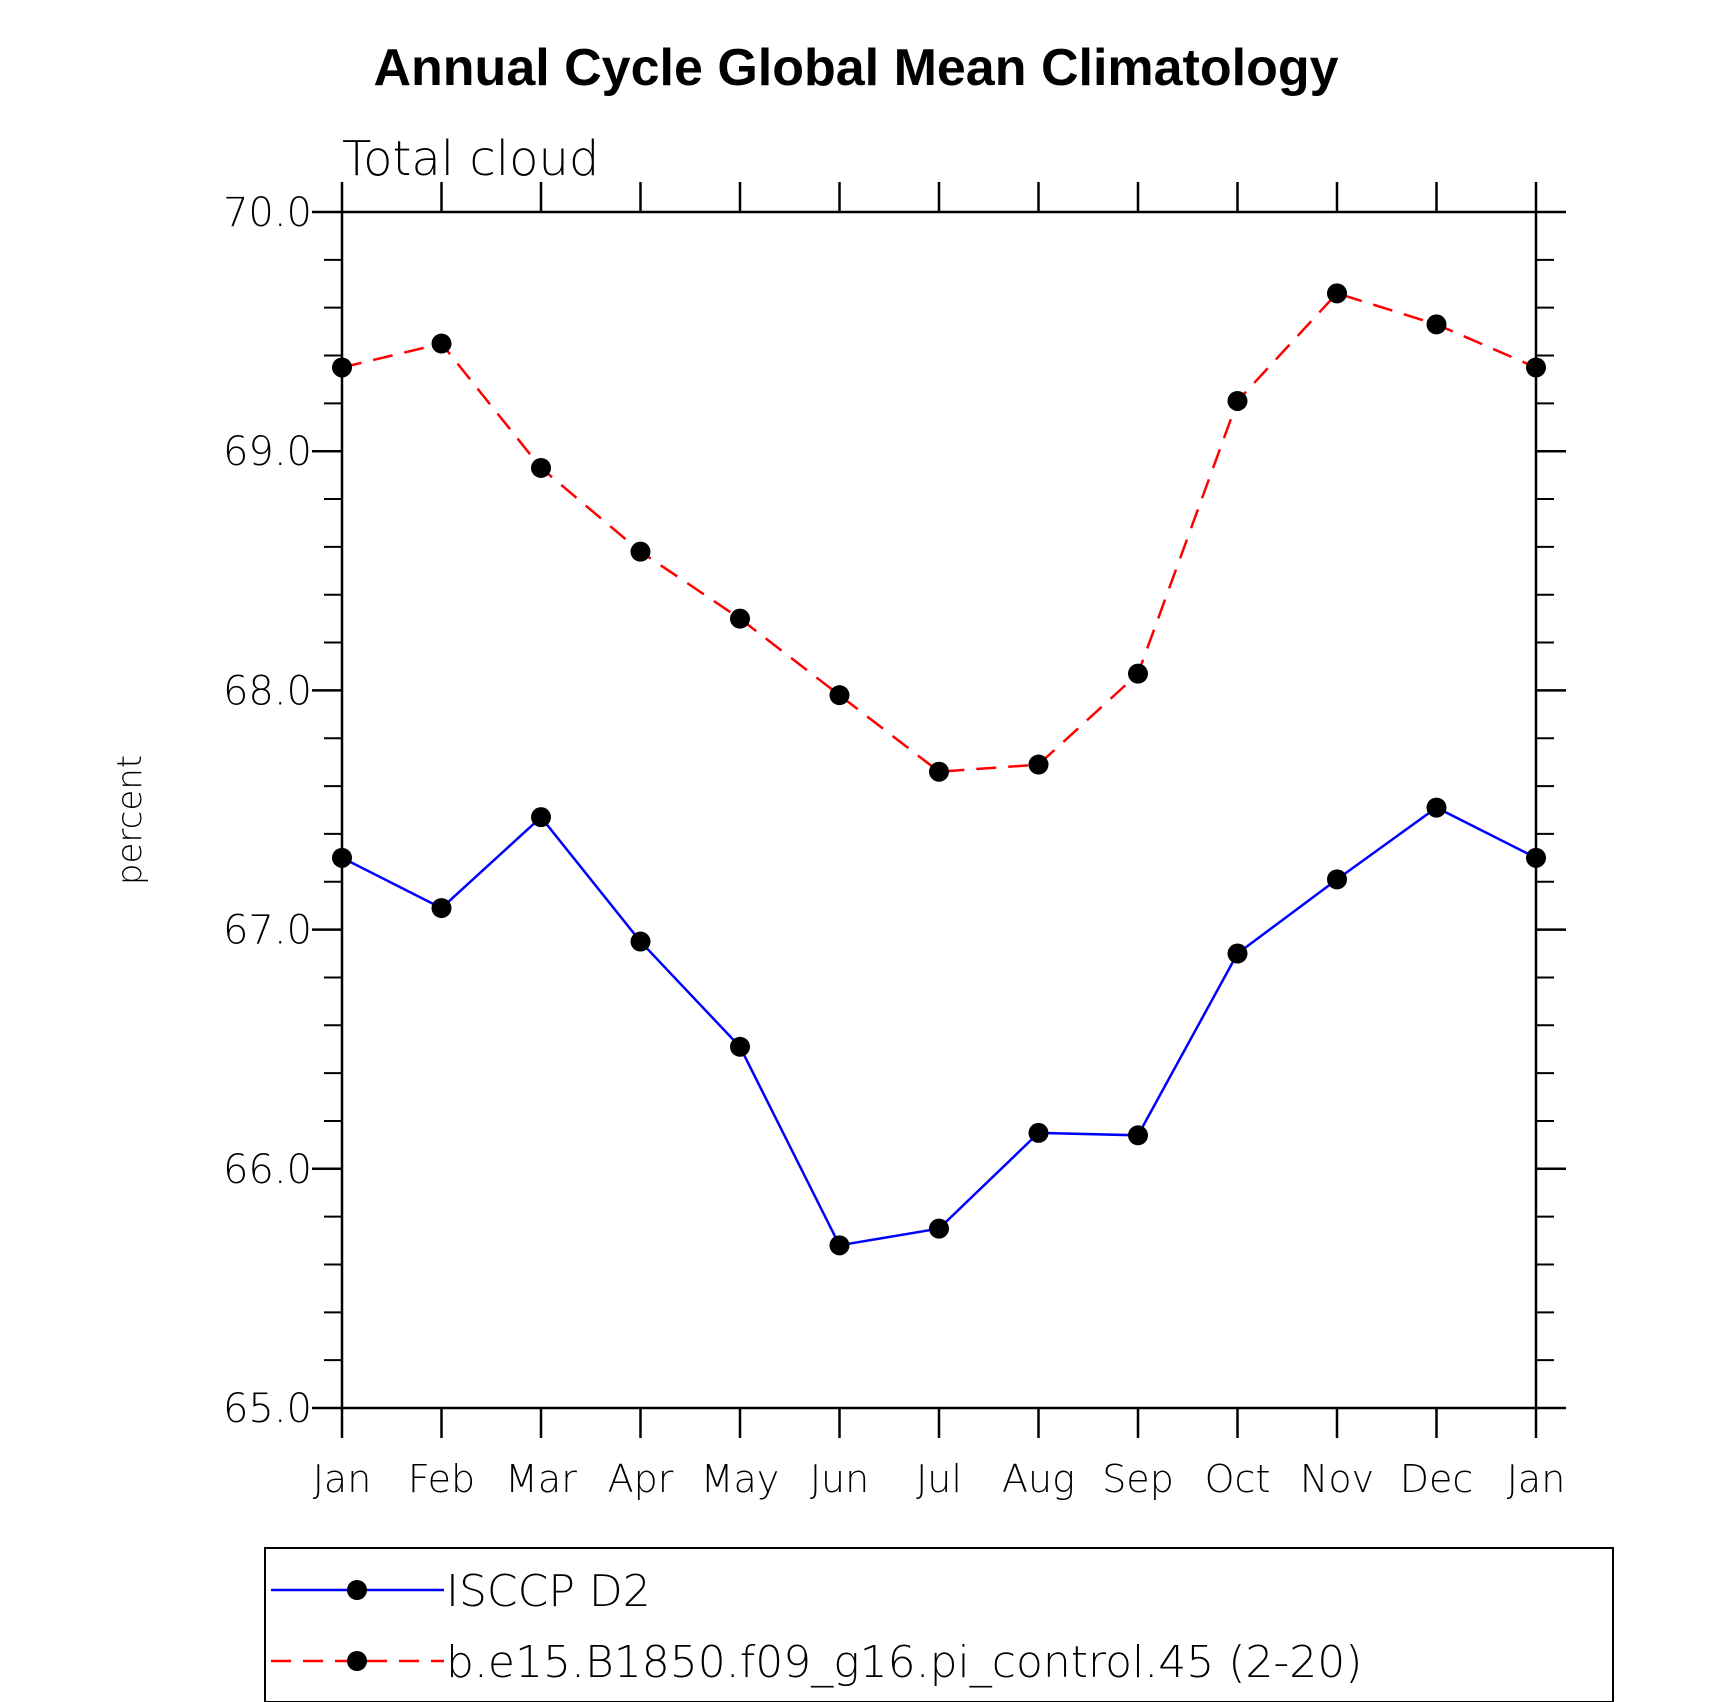 Image resolution: width=1710 pixels, height=1702 pixels. Describe the element at coordinates (641, 1479) in the screenshot. I see `x-tick-label: Apr` at that location.